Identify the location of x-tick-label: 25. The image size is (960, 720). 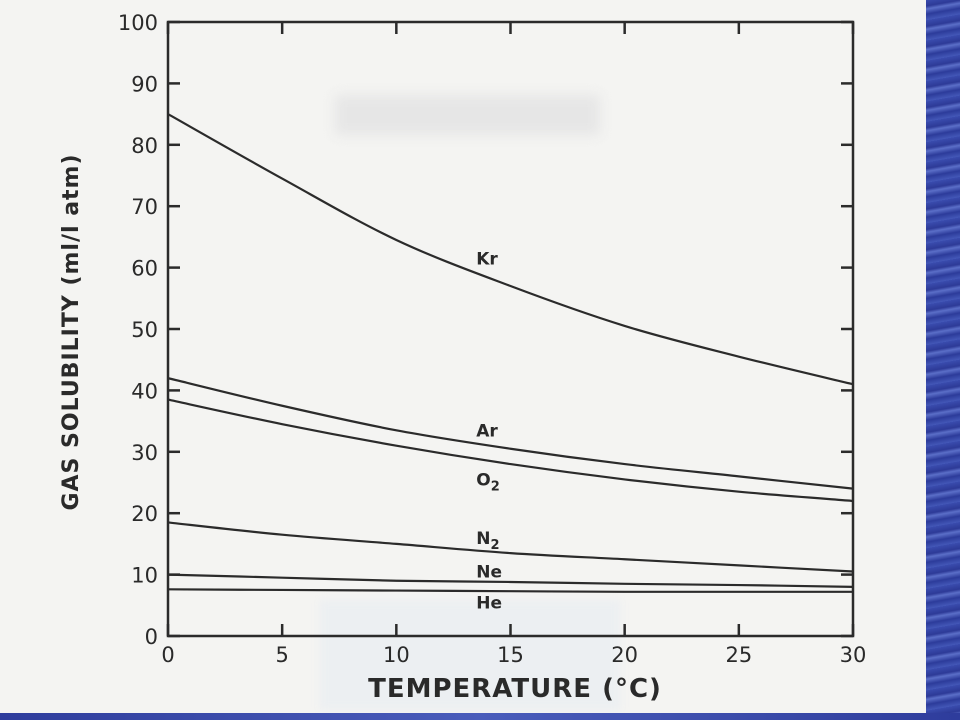
(738, 655).